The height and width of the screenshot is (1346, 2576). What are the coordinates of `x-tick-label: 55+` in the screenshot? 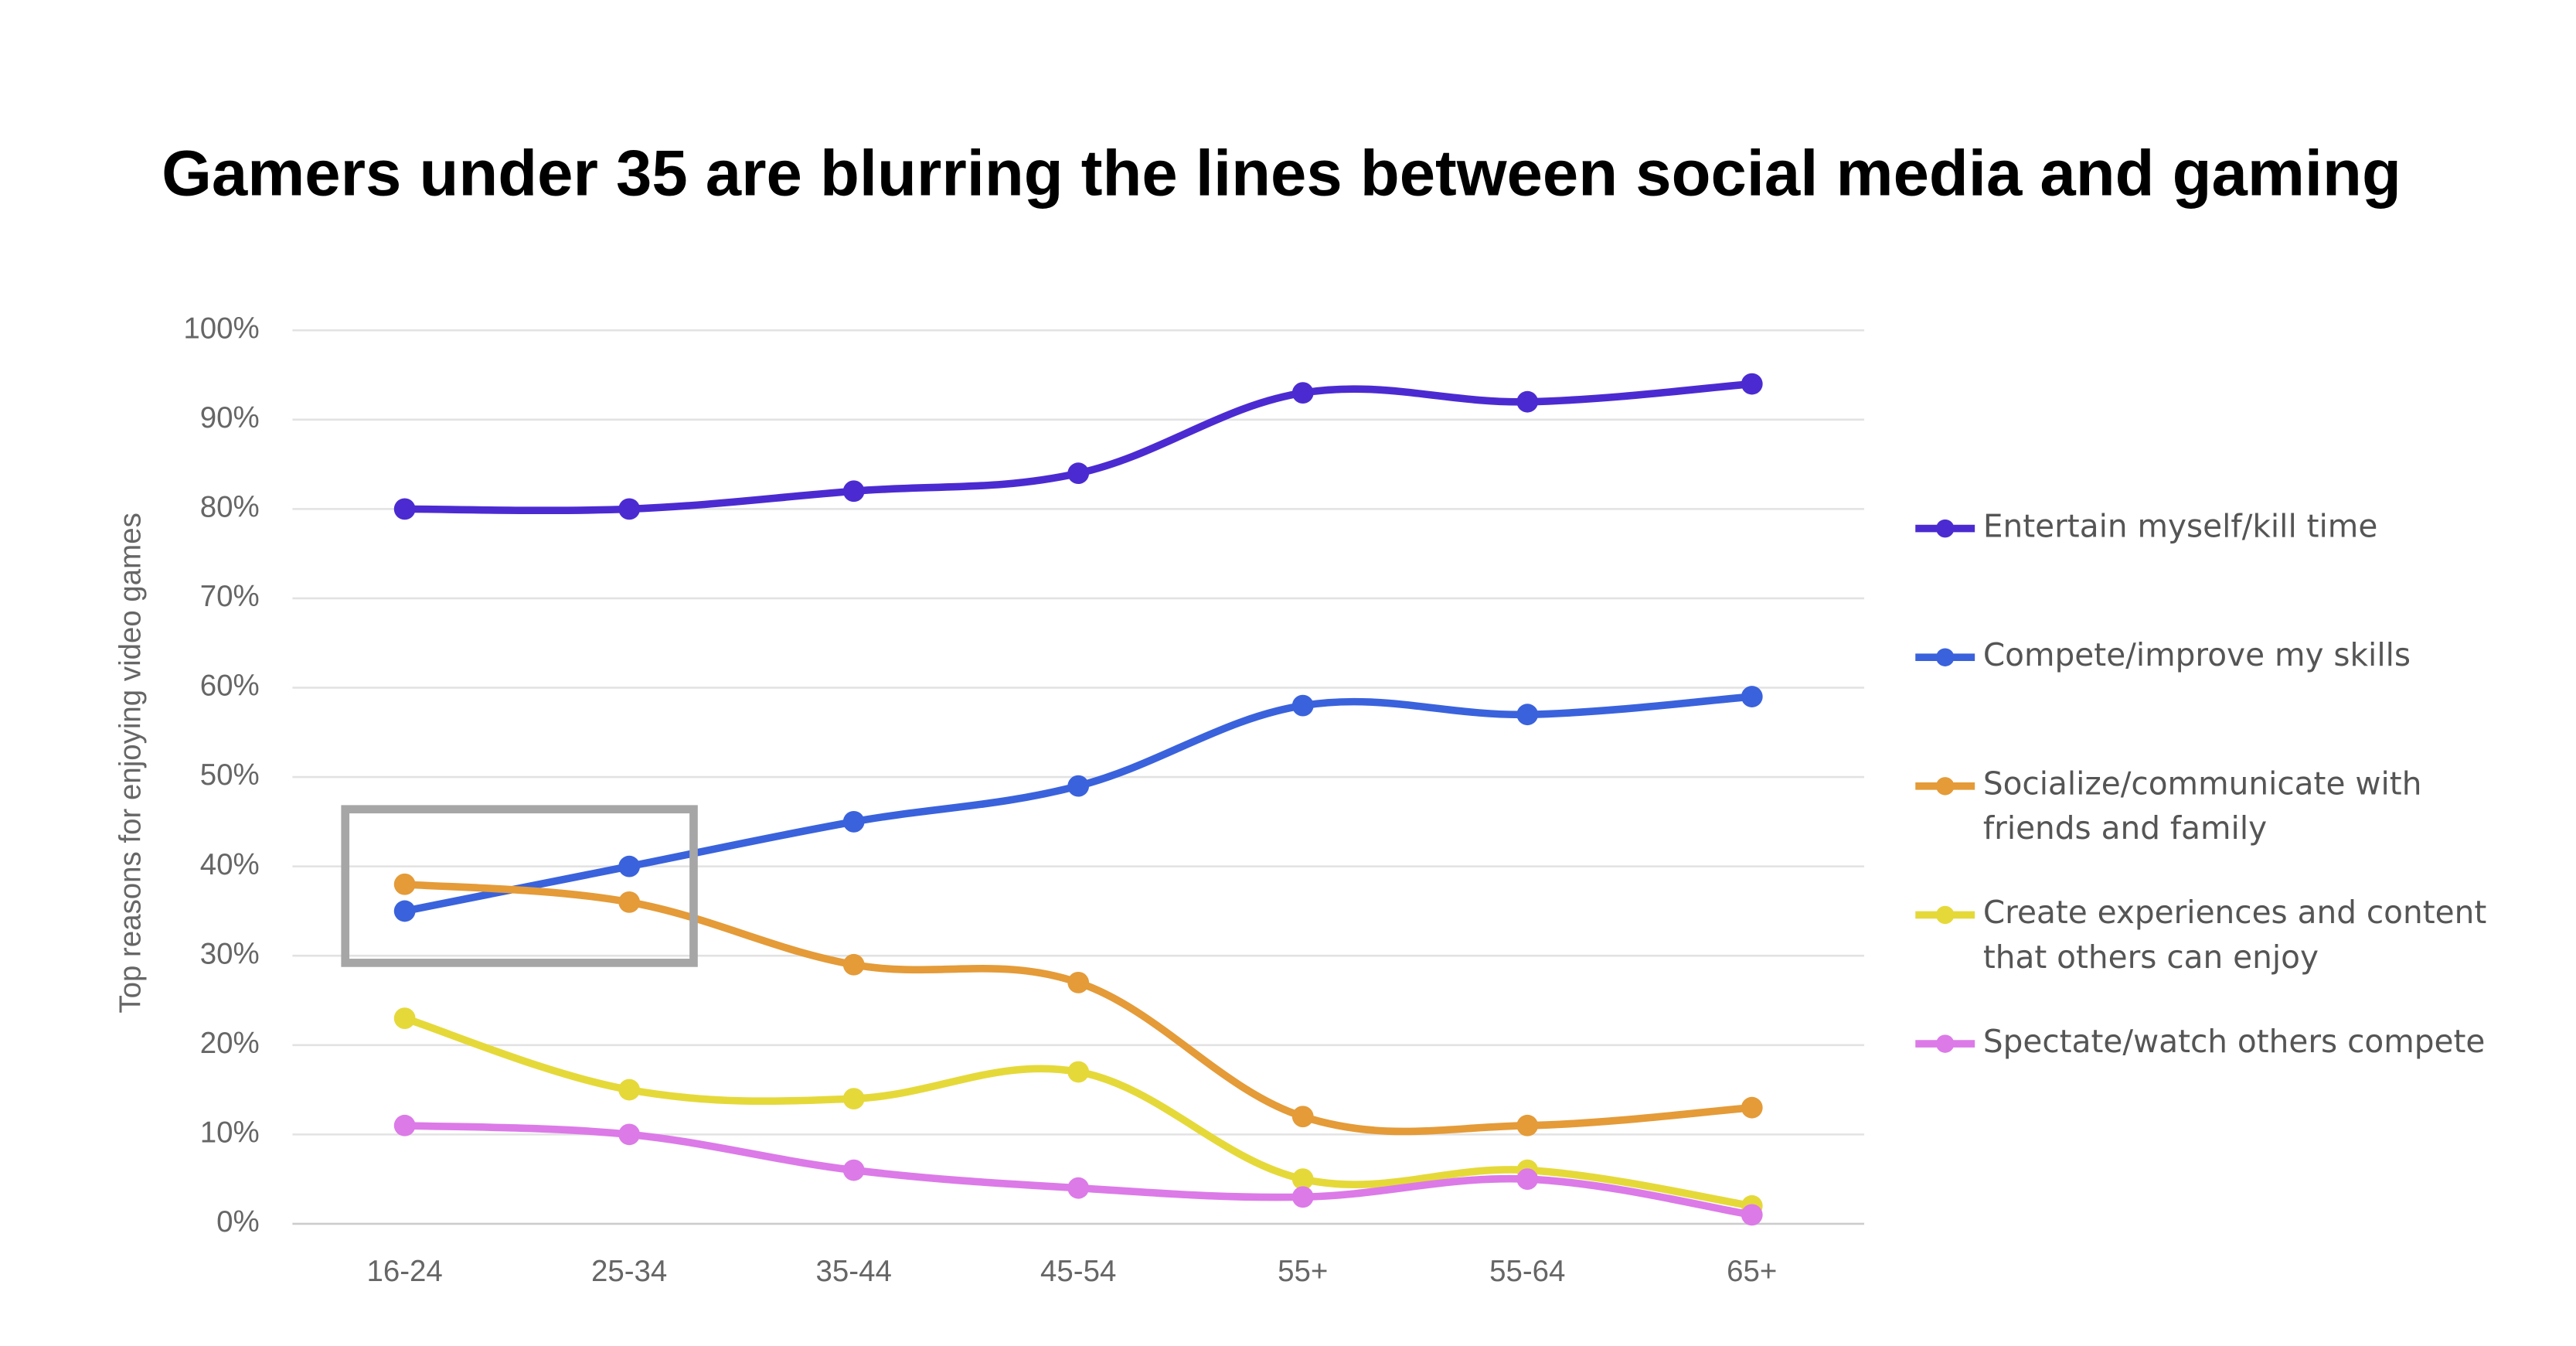 It's located at (1303, 1271).